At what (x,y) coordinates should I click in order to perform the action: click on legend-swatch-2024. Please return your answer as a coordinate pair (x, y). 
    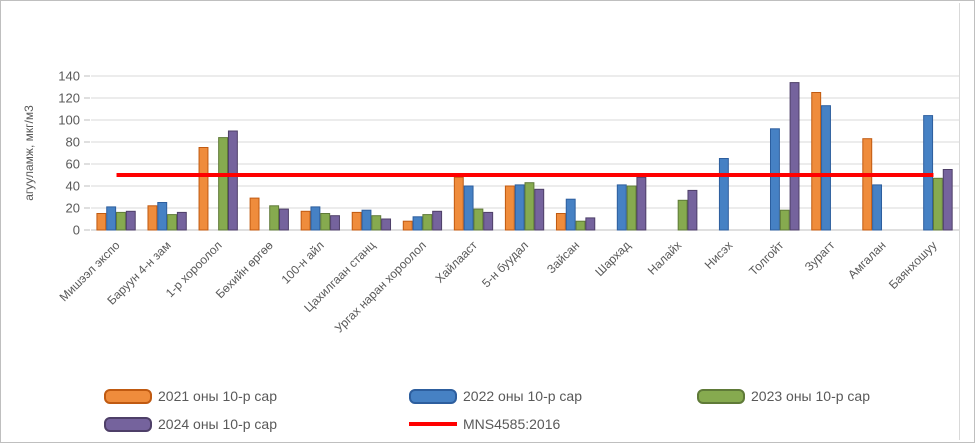
    Looking at the image, I should click on (128, 424).